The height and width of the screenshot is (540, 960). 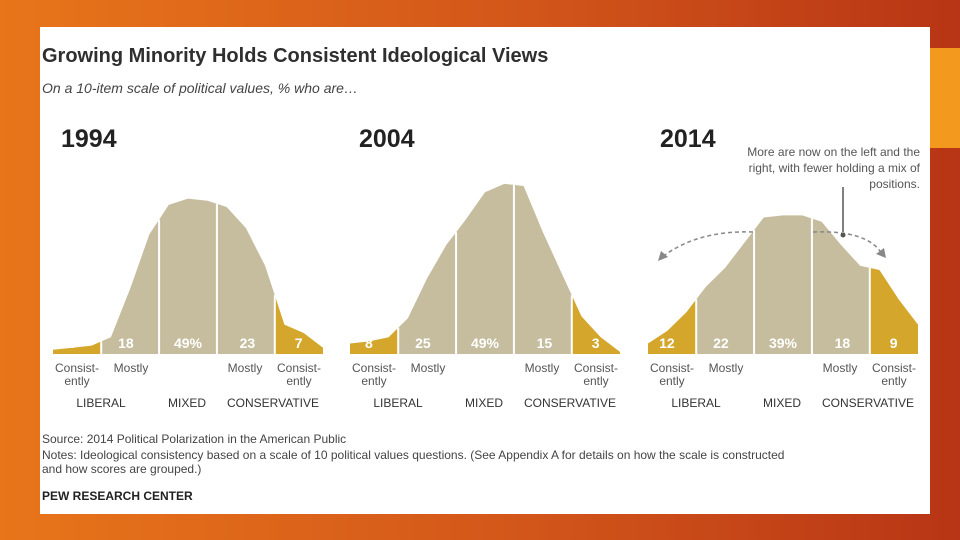 I want to click on label-consistently-liberal-line1-2004: Consist-, so click(x=374, y=368).